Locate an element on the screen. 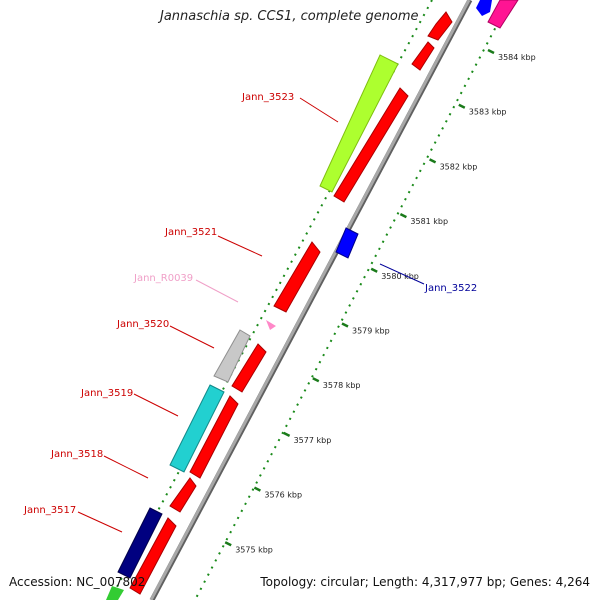  gene-label-jann-3522: Jann_3522 is located at coordinates (450, 288).